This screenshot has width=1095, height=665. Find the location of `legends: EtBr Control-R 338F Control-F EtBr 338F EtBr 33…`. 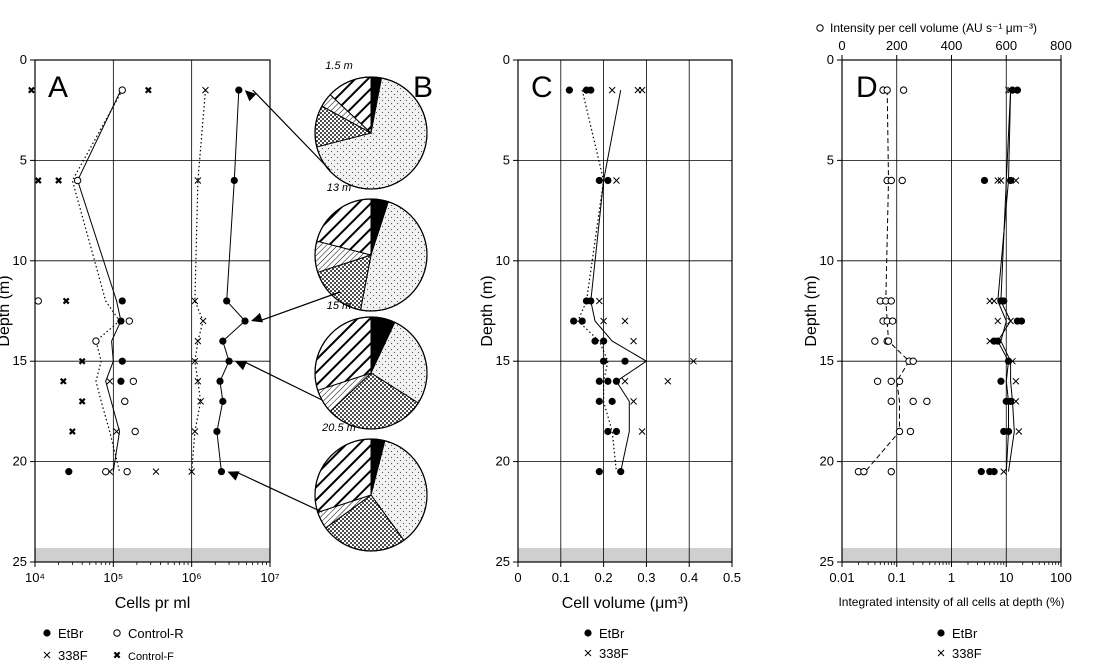

legends: EtBr Control-R 338F Control-F EtBr 338F EtBr 33… is located at coordinates (512, 644).